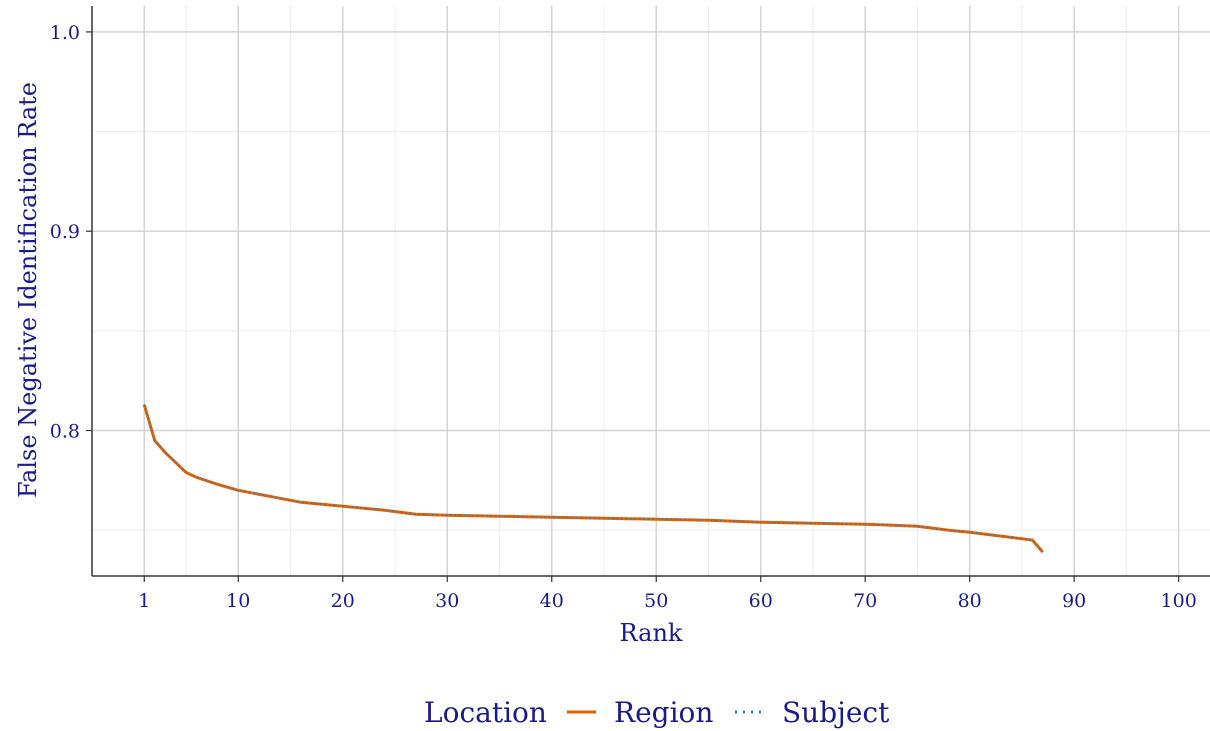 The height and width of the screenshot is (731, 1210). Describe the element at coordinates (1179, 601) in the screenshot. I see `x-tick-label: 100` at that location.